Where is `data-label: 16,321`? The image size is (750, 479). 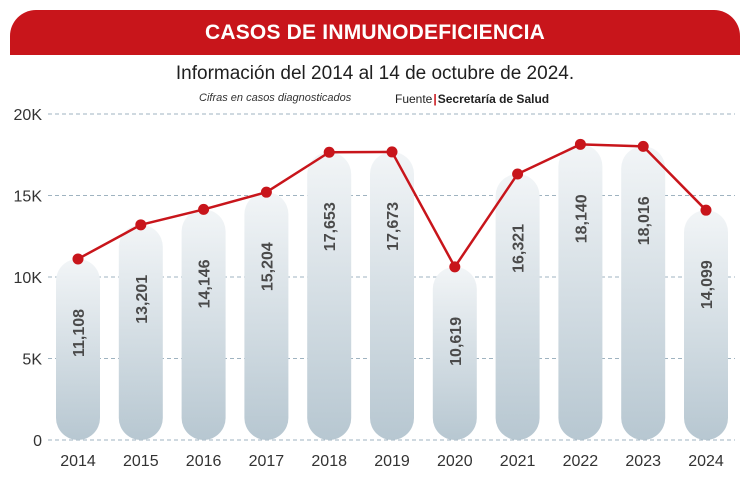
data-label: 16,321 is located at coordinates (519, 248).